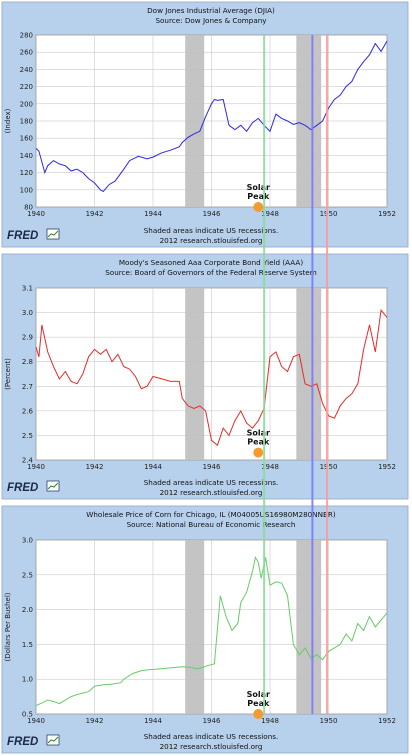 This screenshot has width=412, height=756. Describe the element at coordinates (26, 122) in the screenshot. I see `y-tick-label: 180` at that location.